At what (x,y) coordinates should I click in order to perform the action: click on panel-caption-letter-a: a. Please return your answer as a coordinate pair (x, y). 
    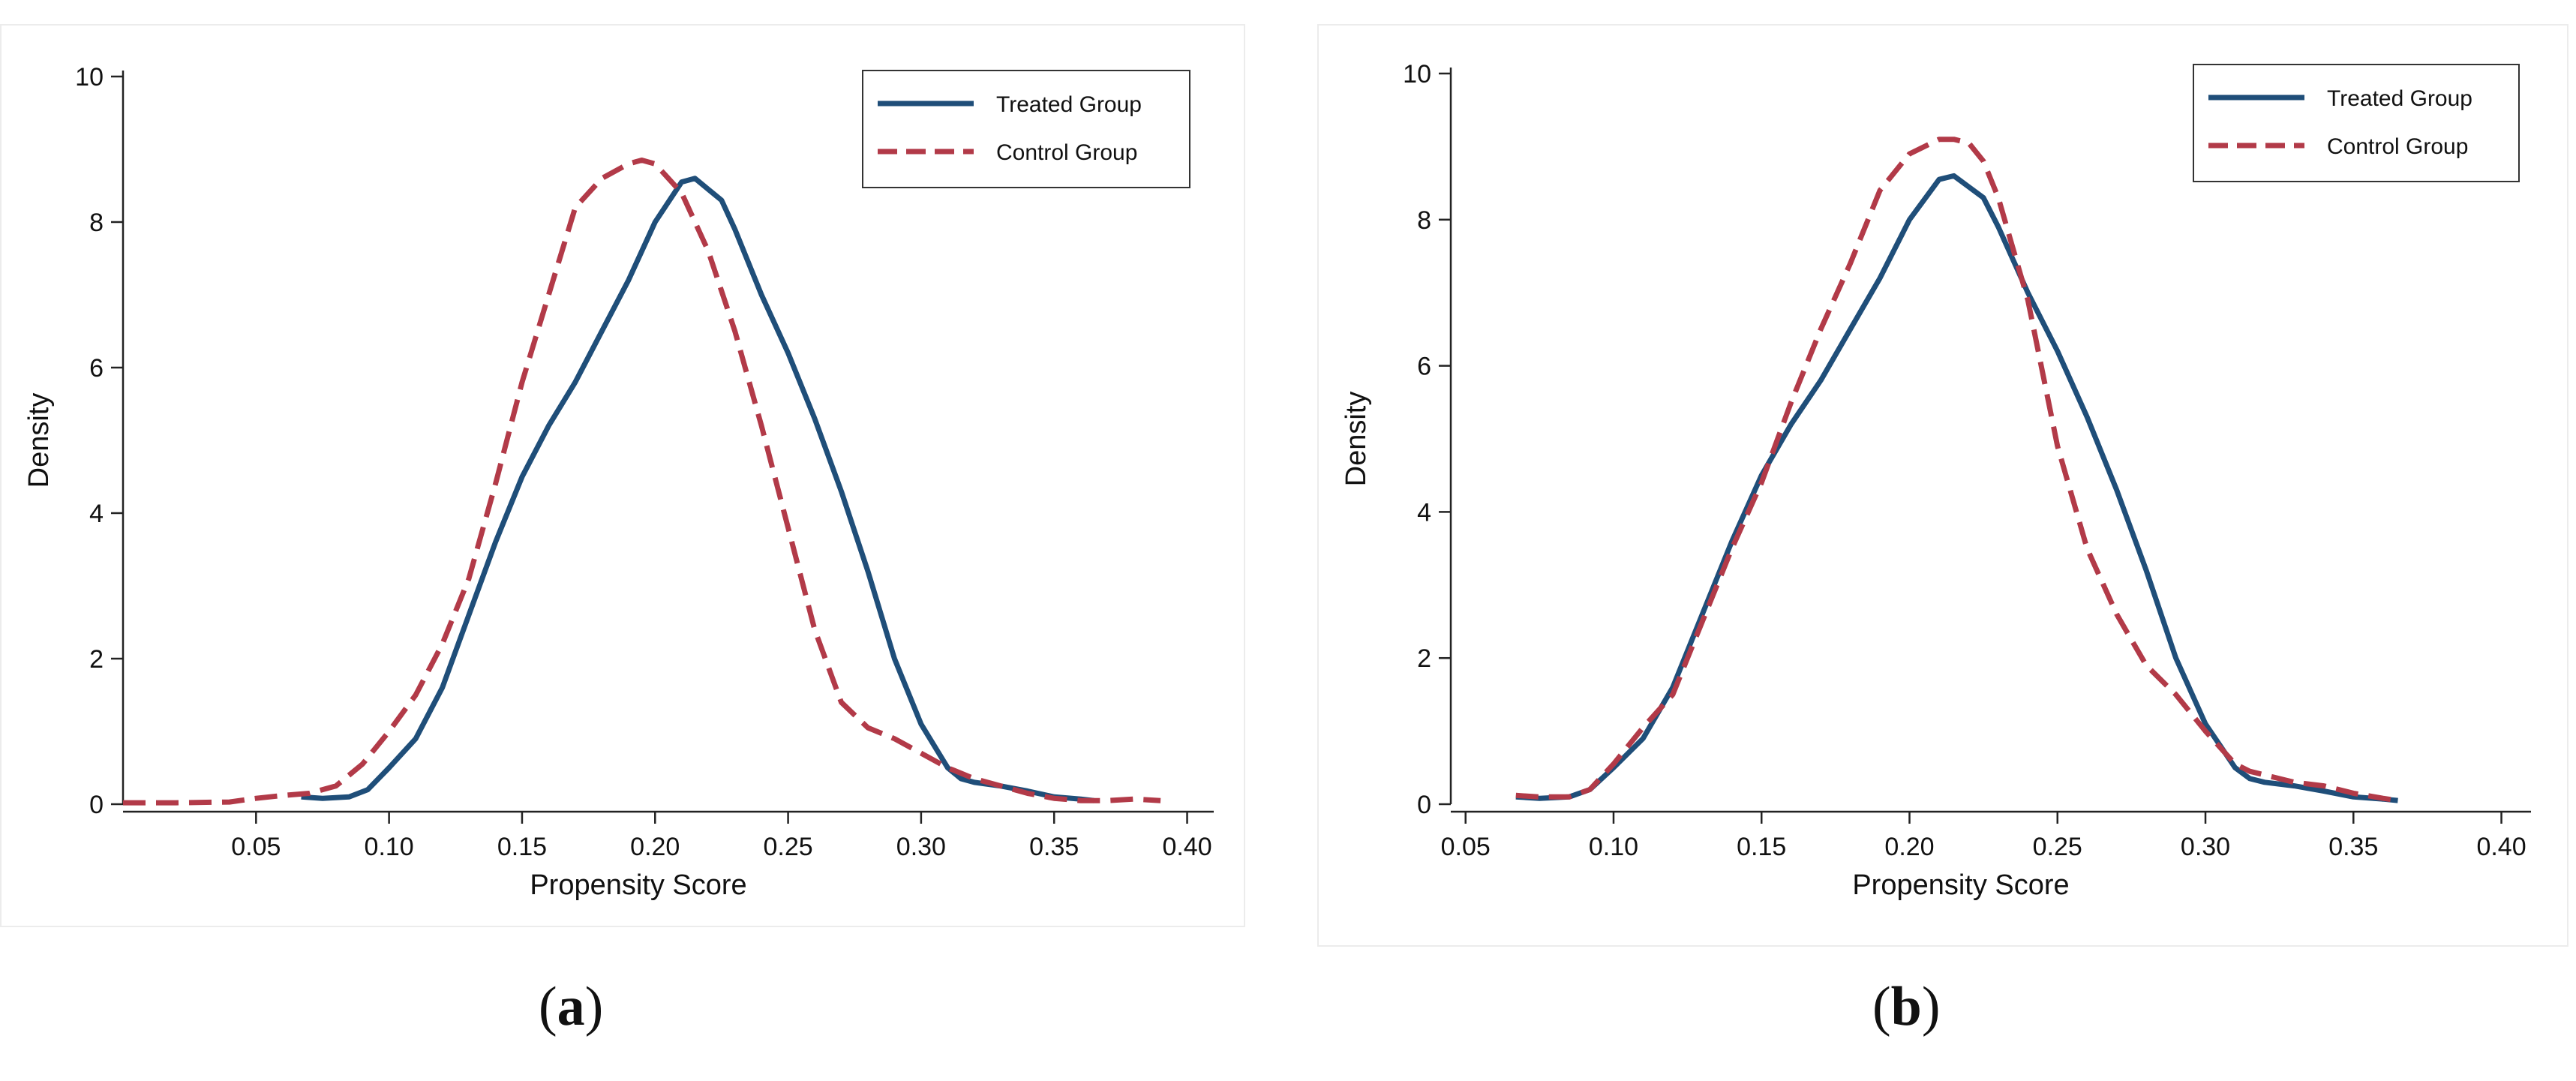
    Looking at the image, I should click on (571, 1006).